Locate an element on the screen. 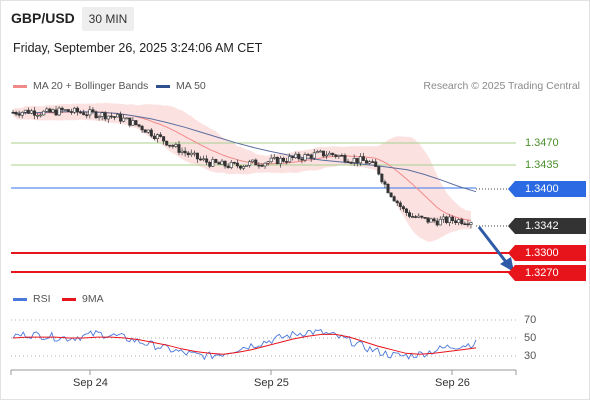 The image size is (590, 400). support-1-price-tag: 1.3300 is located at coordinates (547, 253).